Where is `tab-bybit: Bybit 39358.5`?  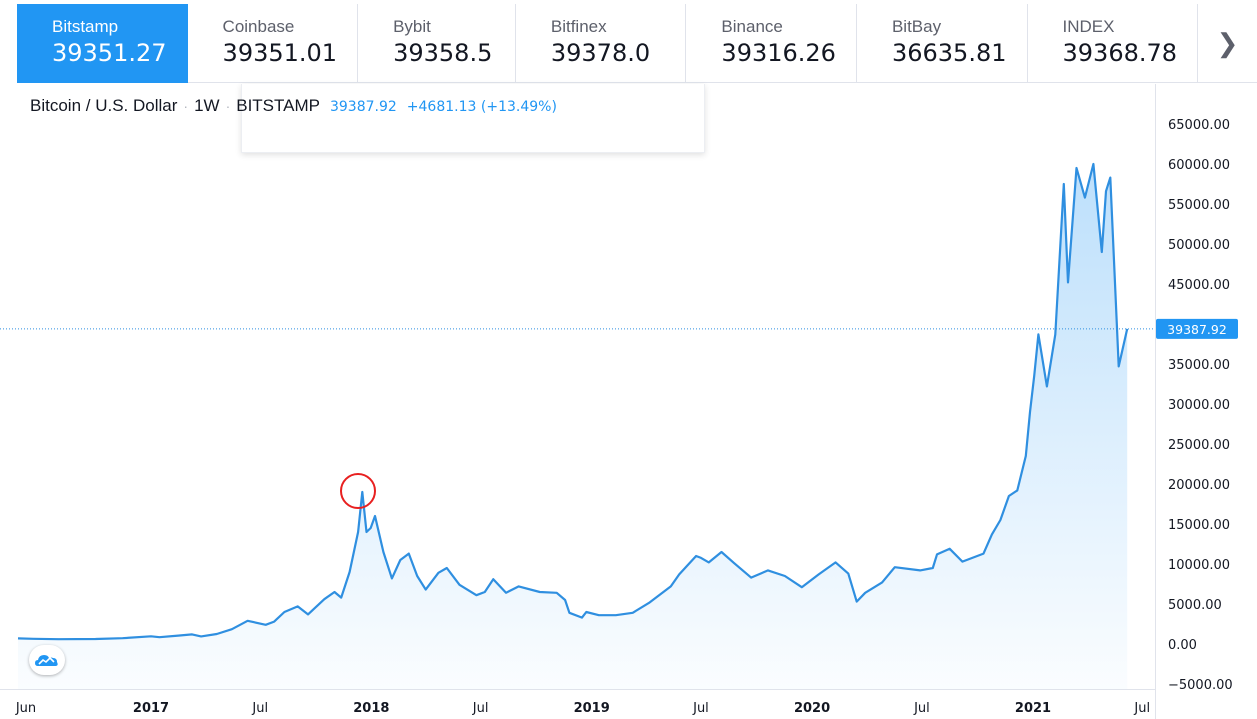 tab-bybit: Bybit 39358.5 is located at coordinates (437, 43).